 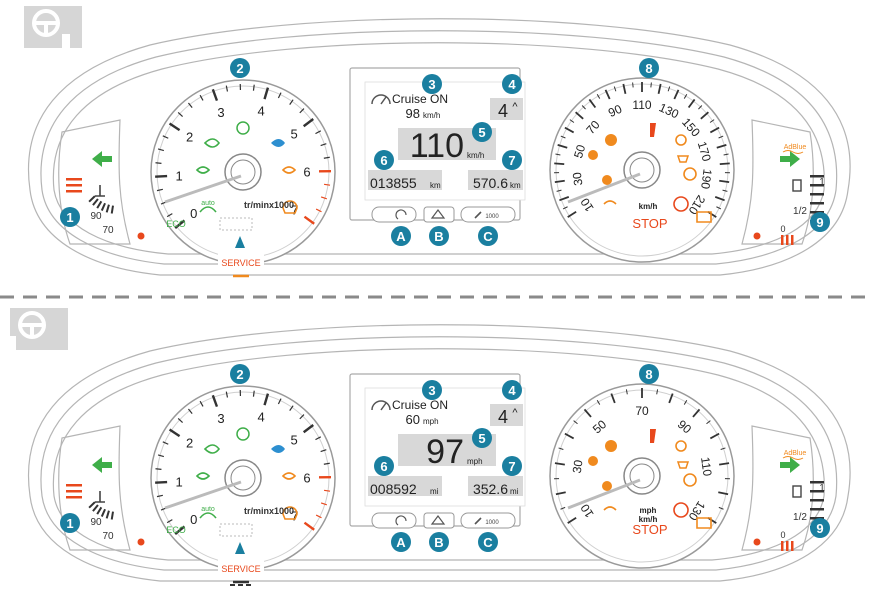 I want to click on cruise-control-icon, so click(x=381, y=99).